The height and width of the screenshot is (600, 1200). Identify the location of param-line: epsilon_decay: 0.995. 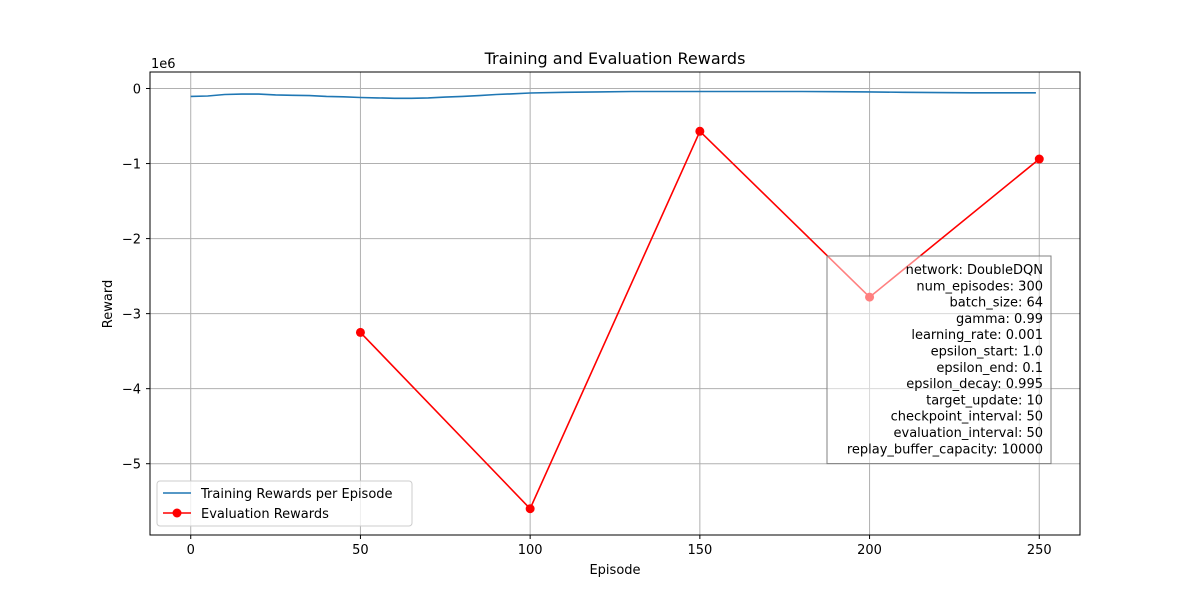
(974, 384).